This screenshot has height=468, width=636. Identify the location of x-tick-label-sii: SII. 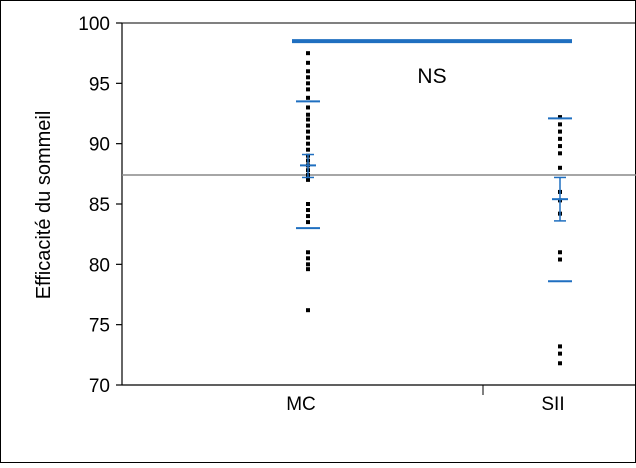
(552, 404).